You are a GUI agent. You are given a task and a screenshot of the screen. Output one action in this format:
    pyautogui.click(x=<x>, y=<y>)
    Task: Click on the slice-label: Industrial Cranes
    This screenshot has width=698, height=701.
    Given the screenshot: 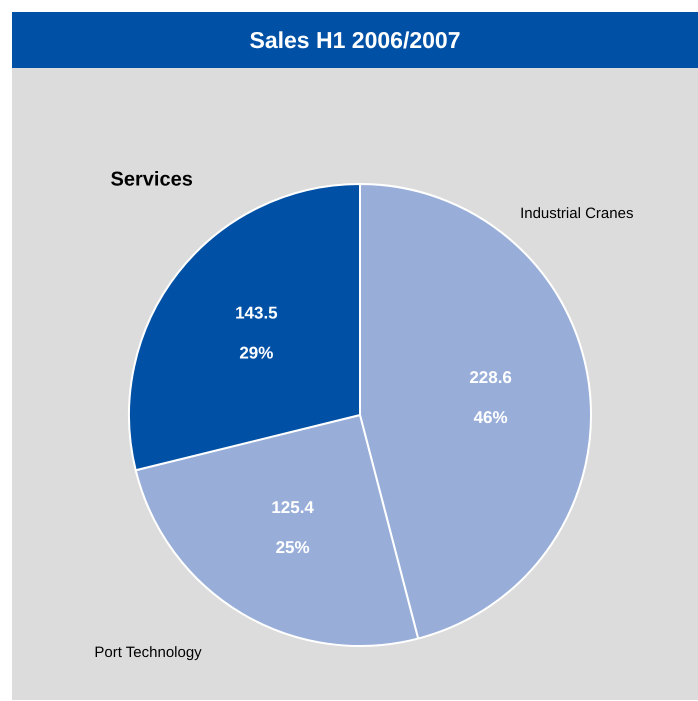 What is the action you would take?
    pyautogui.click(x=577, y=213)
    